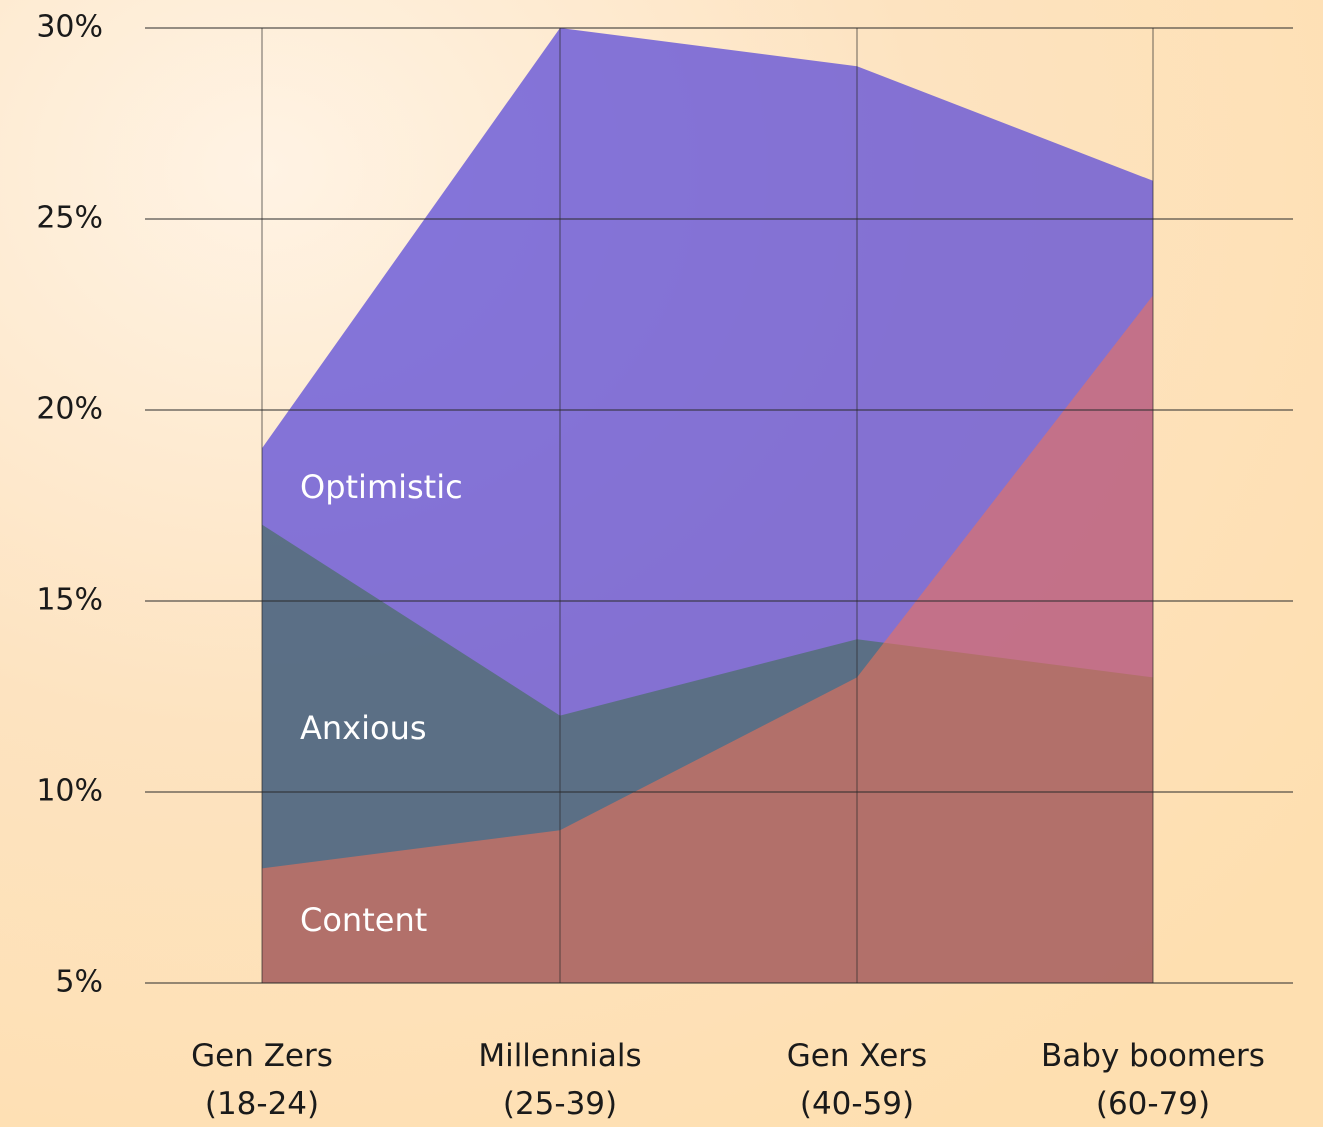 The height and width of the screenshot is (1127, 1323). Describe the element at coordinates (69, 791) in the screenshot. I see `y-tick-label: 10%` at that location.